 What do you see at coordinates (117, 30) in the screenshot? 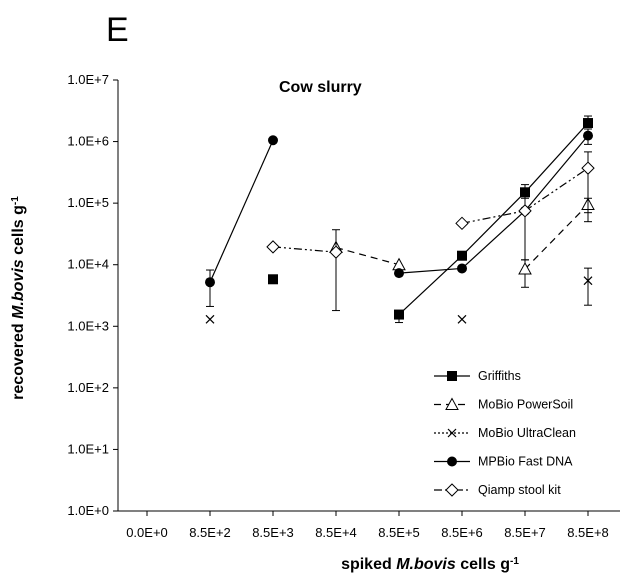
I see `panel-label: E` at bounding box center [117, 30].